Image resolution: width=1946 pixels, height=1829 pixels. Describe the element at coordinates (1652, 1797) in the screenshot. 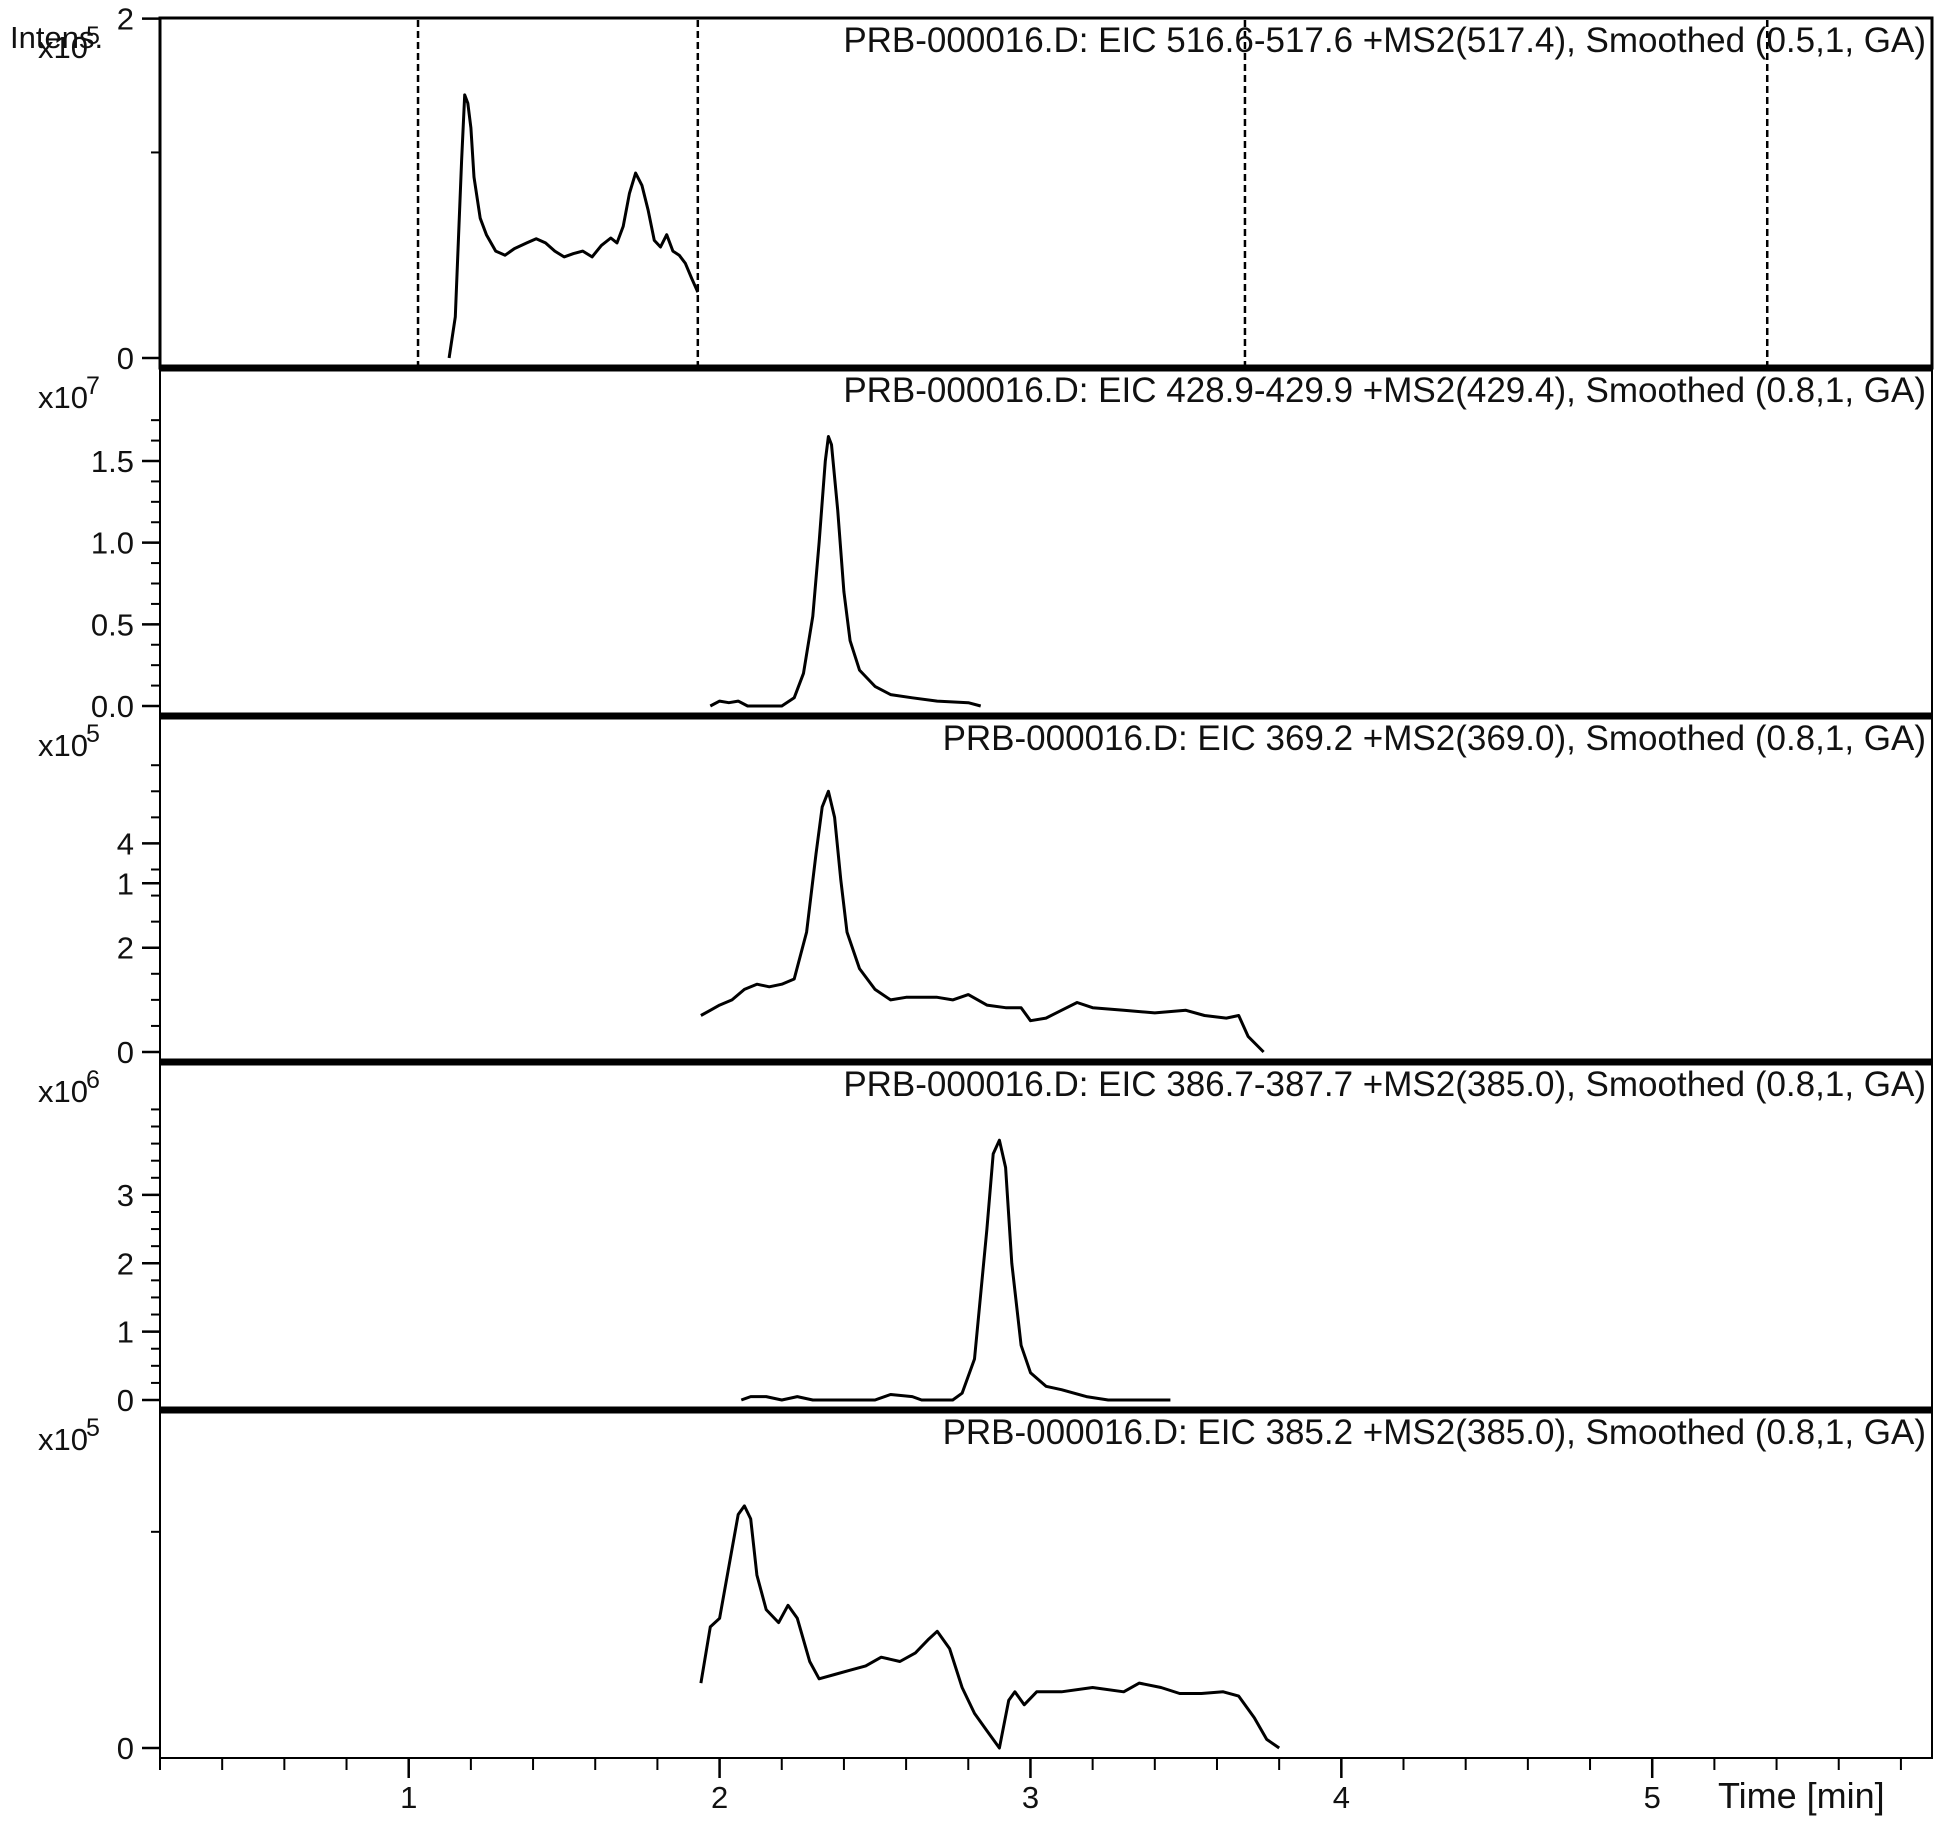

I see `x-tick-label: 5` at that location.